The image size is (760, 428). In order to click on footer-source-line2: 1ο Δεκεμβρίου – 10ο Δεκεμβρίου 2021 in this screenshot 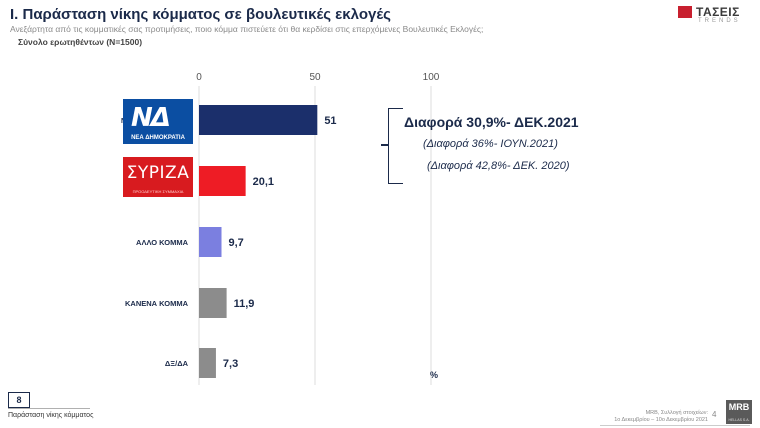, I will do `click(661, 420)`.